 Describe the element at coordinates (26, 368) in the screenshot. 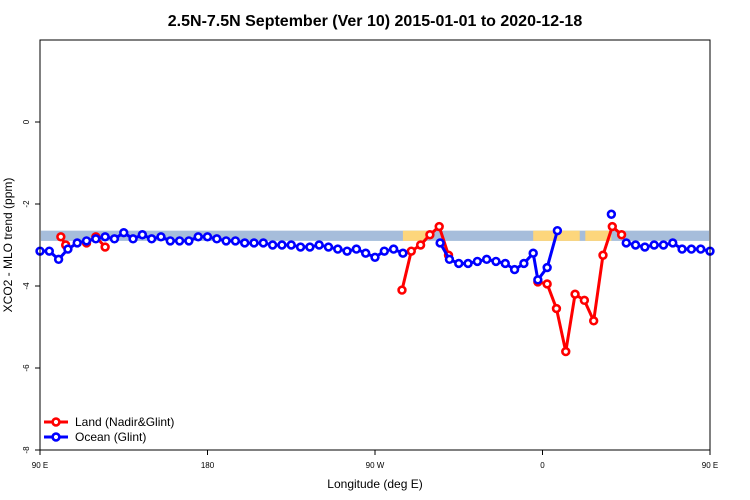

I see `y-tick-label: -6` at that location.